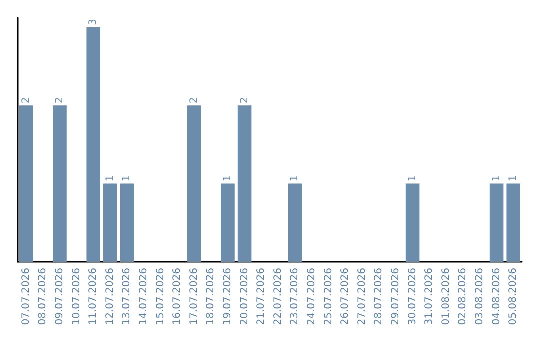 The width and height of the screenshot is (540, 340). Describe the element at coordinates (127, 297) in the screenshot. I see `x-tick-label: 13.07.2026` at that location.